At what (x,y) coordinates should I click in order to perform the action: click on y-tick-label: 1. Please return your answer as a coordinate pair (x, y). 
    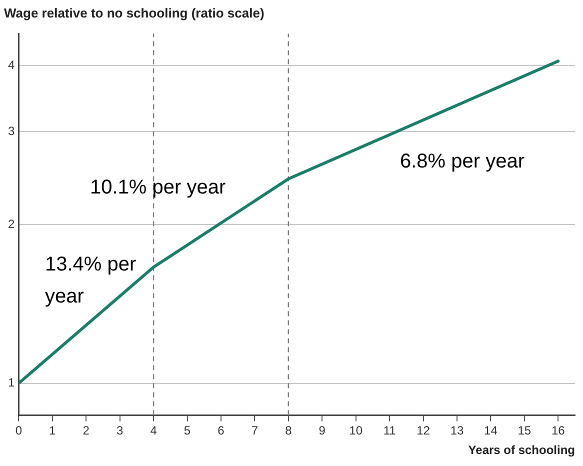
    Looking at the image, I should click on (11, 383).